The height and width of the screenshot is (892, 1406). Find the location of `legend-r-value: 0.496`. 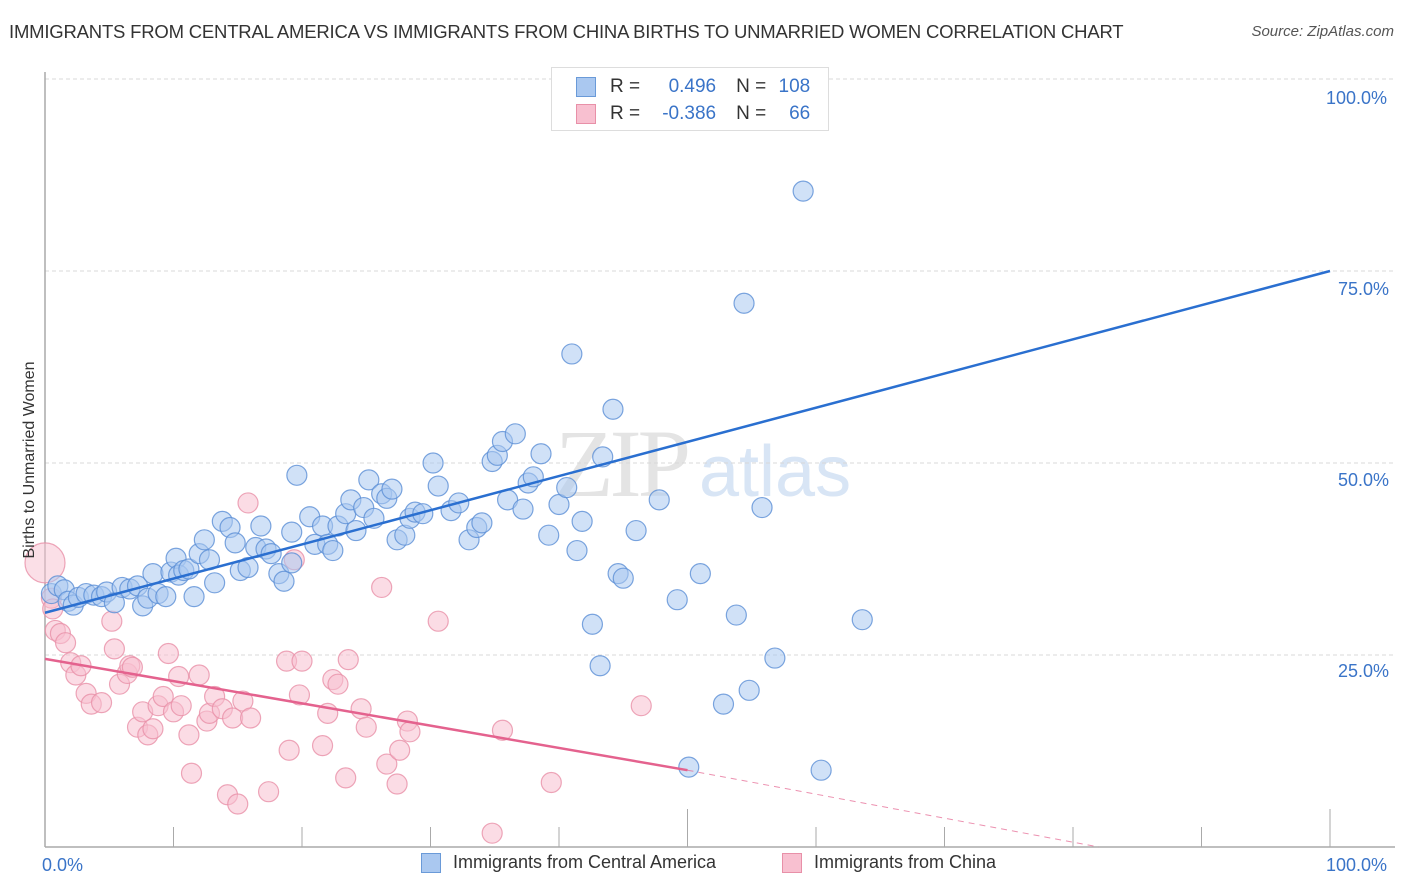

legend-r-value: 0.496 is located at coordinates (692, 86).